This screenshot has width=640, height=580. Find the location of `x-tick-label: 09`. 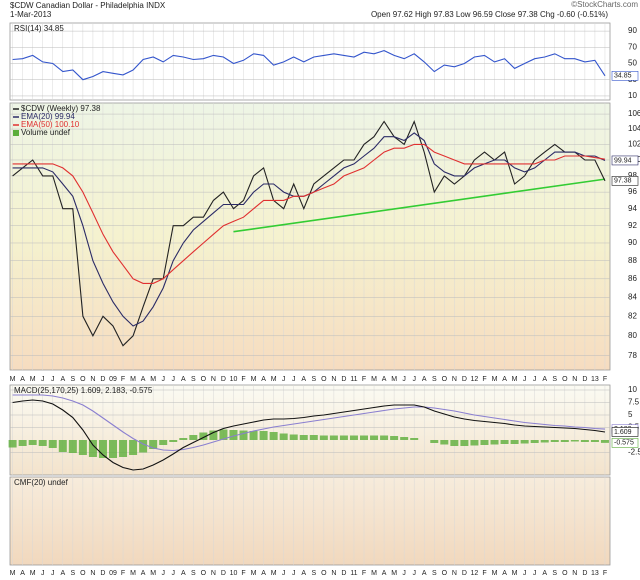

x-tick-label: 09 is located at coordinates (113, 379).